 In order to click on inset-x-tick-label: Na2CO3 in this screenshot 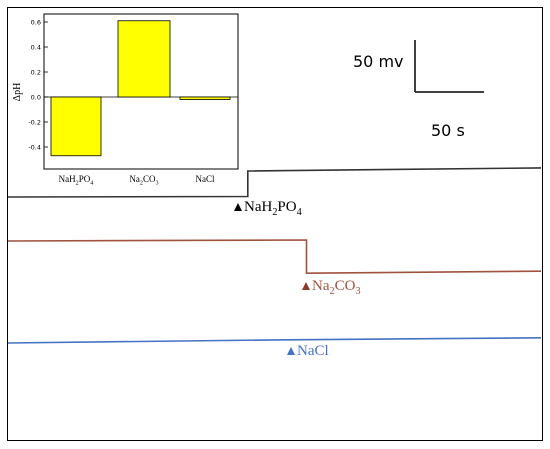, I will do `click(143, 180)`.